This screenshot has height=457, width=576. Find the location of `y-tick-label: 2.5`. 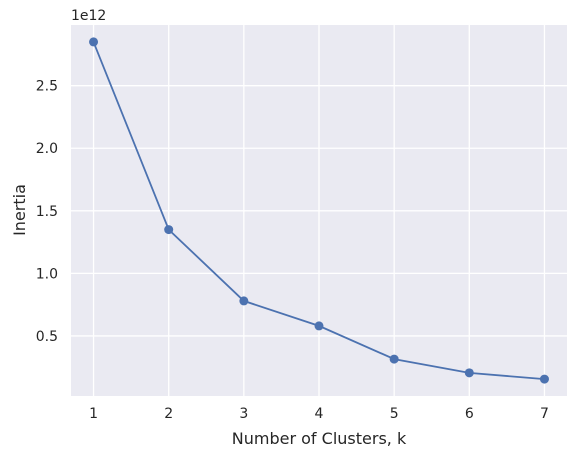

y-tick-label: 2.5 is located at coordinates (47, 87).